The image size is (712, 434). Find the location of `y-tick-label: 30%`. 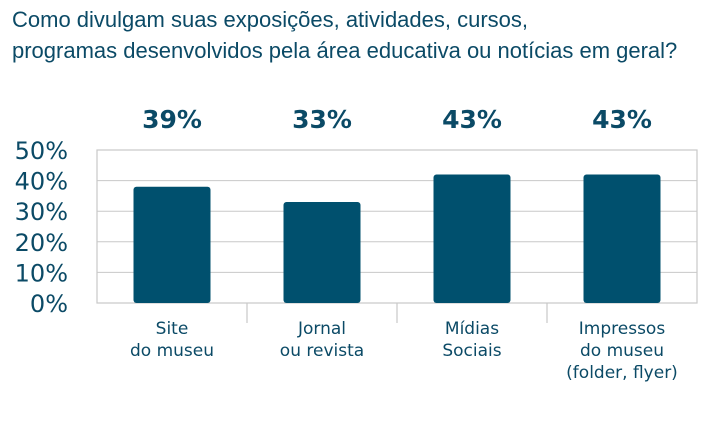

y-tick-label: 30% is located at coordinates (41, 212).